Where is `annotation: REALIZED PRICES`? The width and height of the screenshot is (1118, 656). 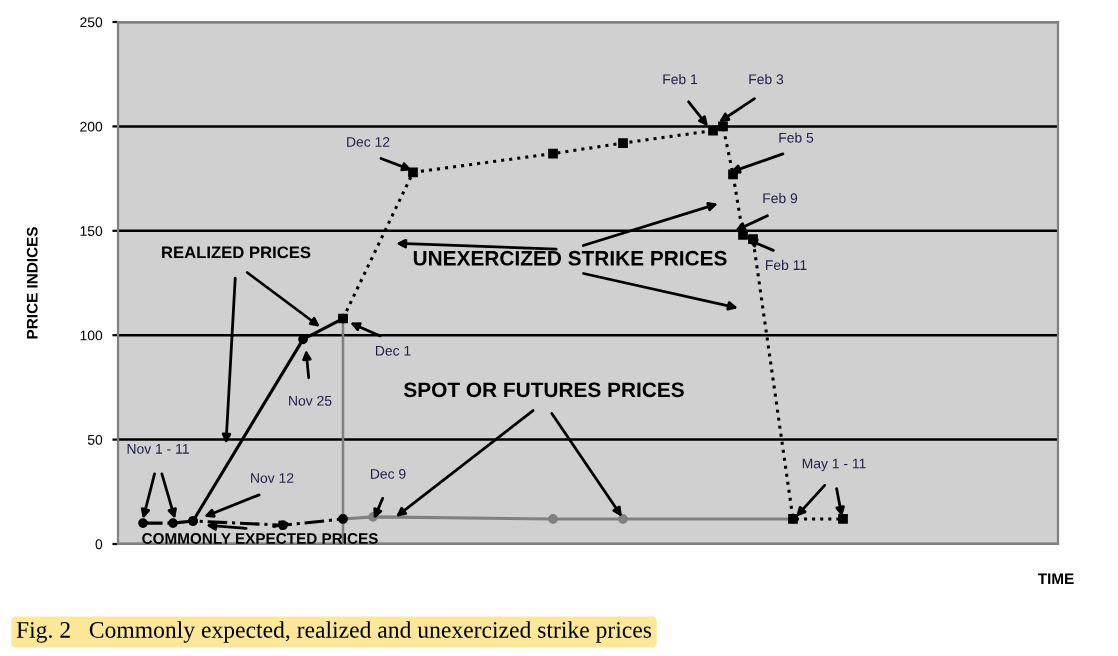
annotation: REALIZED PRICES is located at coordinates (236, 252).